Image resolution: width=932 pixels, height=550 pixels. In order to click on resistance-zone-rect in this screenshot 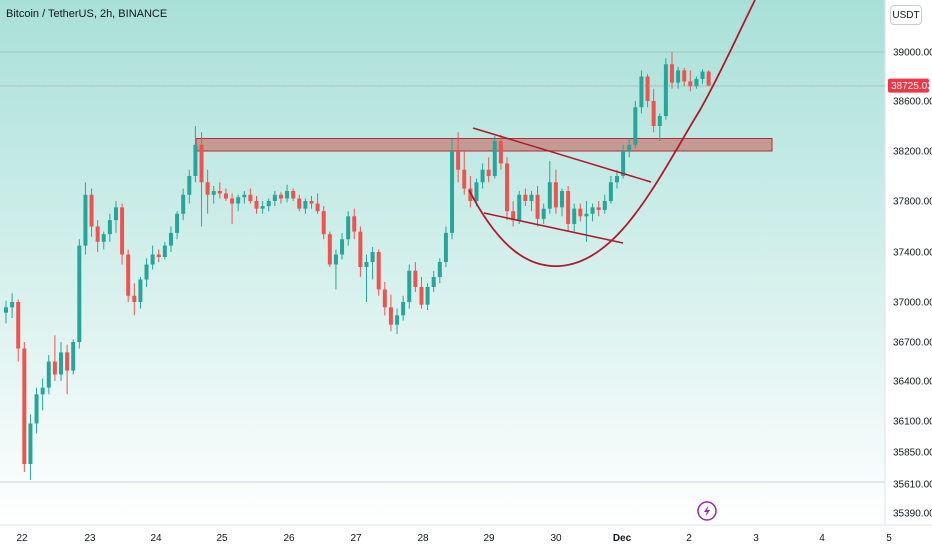, I will do `click(484, 145)`.